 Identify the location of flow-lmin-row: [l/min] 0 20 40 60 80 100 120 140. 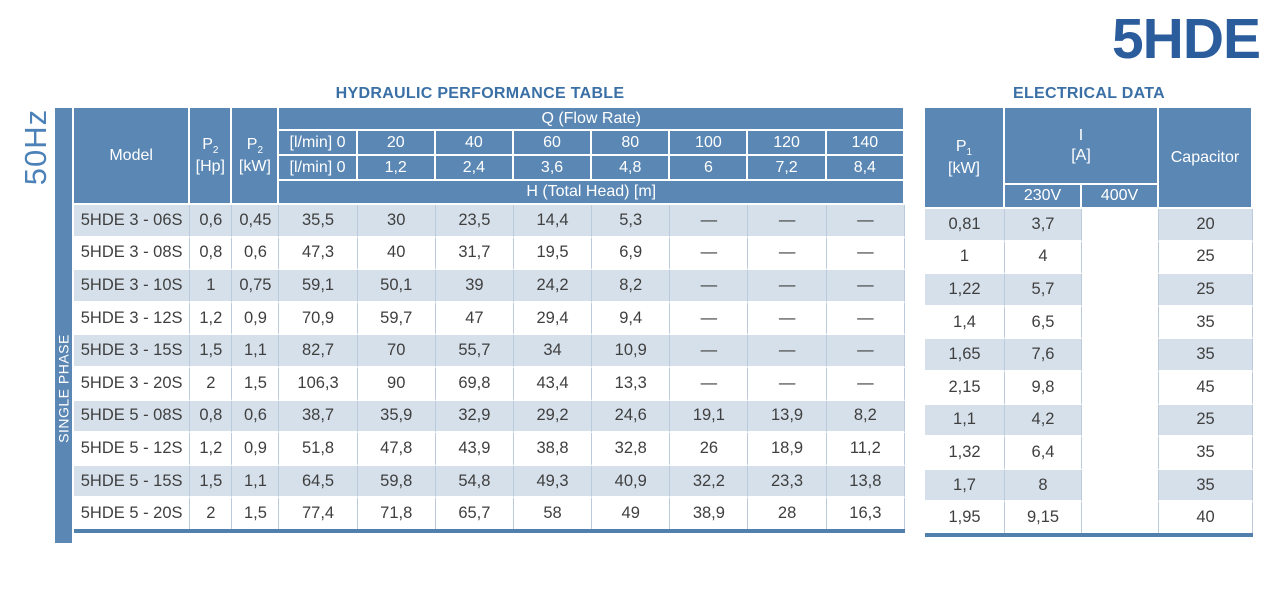
(489, 143).